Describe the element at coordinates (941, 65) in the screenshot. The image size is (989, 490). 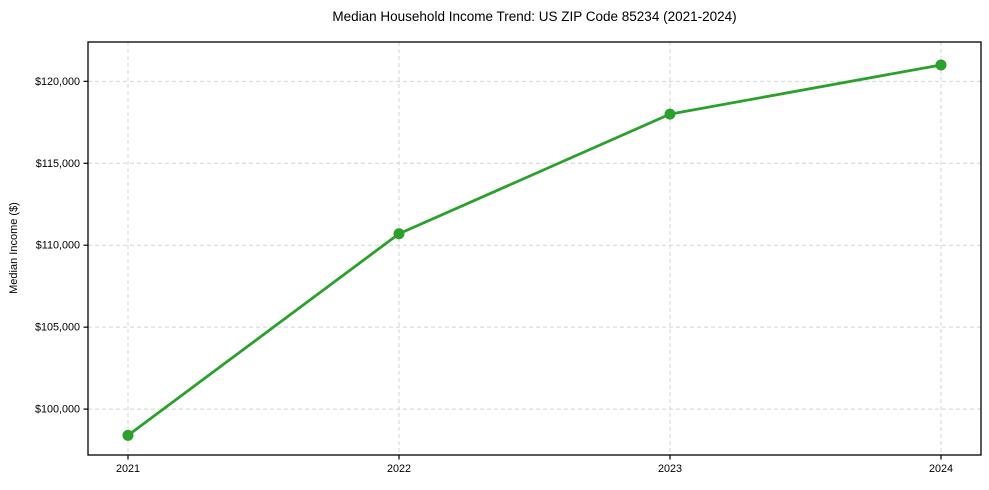
I see `data-point-2024` at that location.